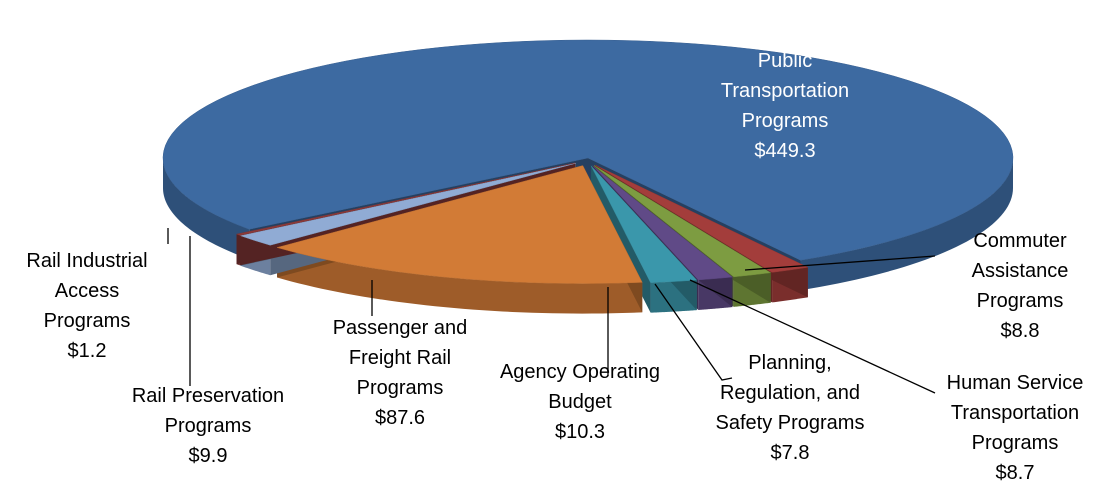 This screenshot has height=498, width=1107. Describe the element at coordinates (208, 411) in the screenshot. I see `category-label: Rail Preservation Programs` at that location.